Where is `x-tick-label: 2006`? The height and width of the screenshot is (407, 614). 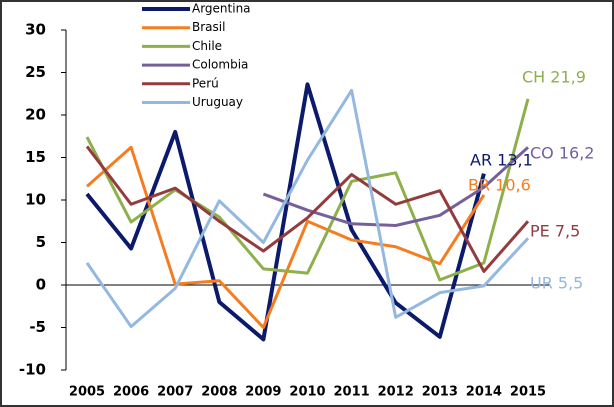 x-tick-label: 2006 is located at coordinates (131, 392).